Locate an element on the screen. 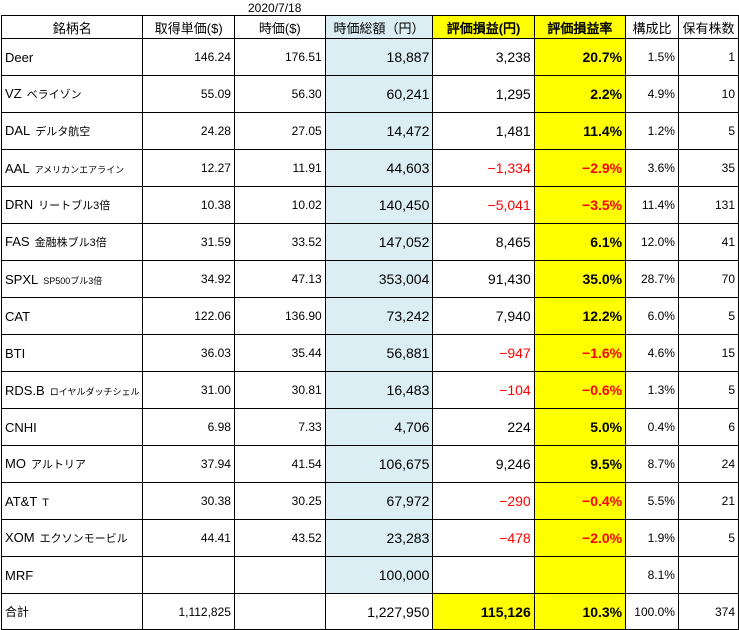 Image resolution: width=739 pixels, height=630 pixels. value-cell: 44,603 is located at coordinates (379, 168).